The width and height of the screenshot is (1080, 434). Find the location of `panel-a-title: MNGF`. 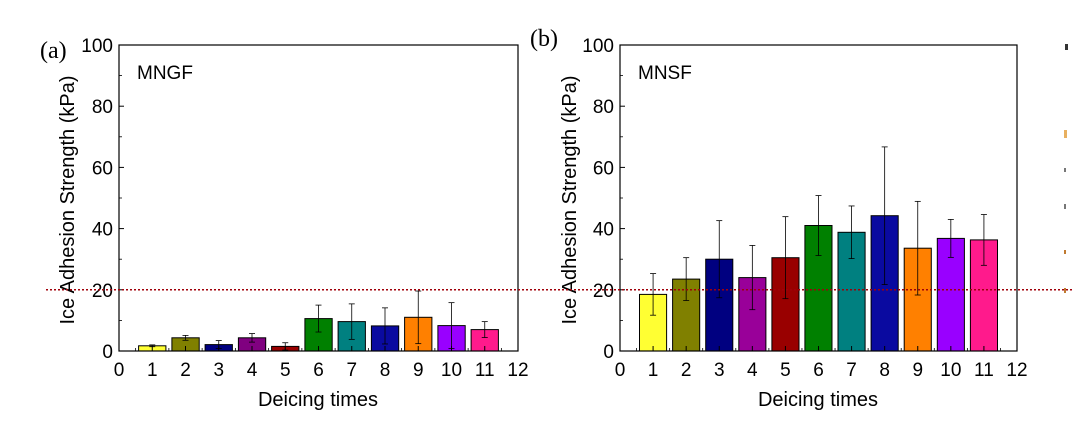

panel-a-title: MNGF is located at coordinates (165, 73).